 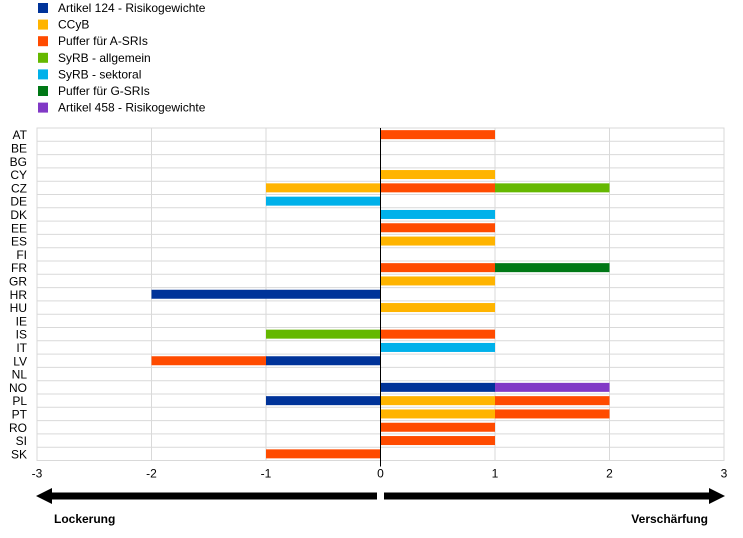 What do you see at coordinates (20, 135) in the screenshot?
I see `category-label: AT` at bounding box center [20, 135].